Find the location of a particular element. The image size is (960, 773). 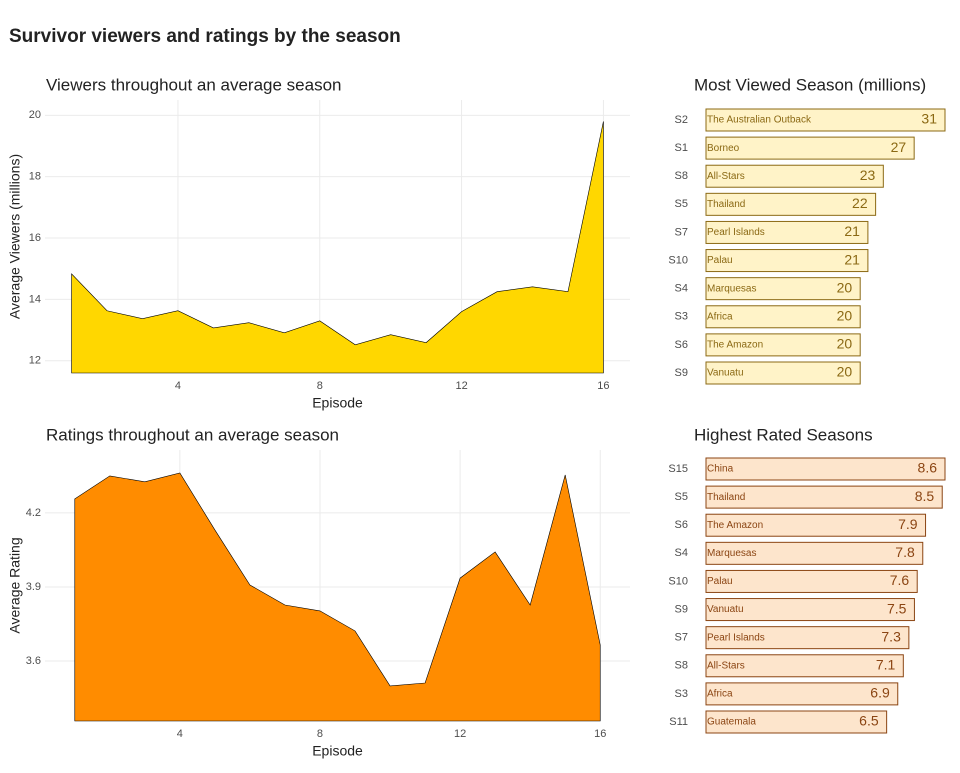

value-label: 7.8 is located at coordinates (905, 552).